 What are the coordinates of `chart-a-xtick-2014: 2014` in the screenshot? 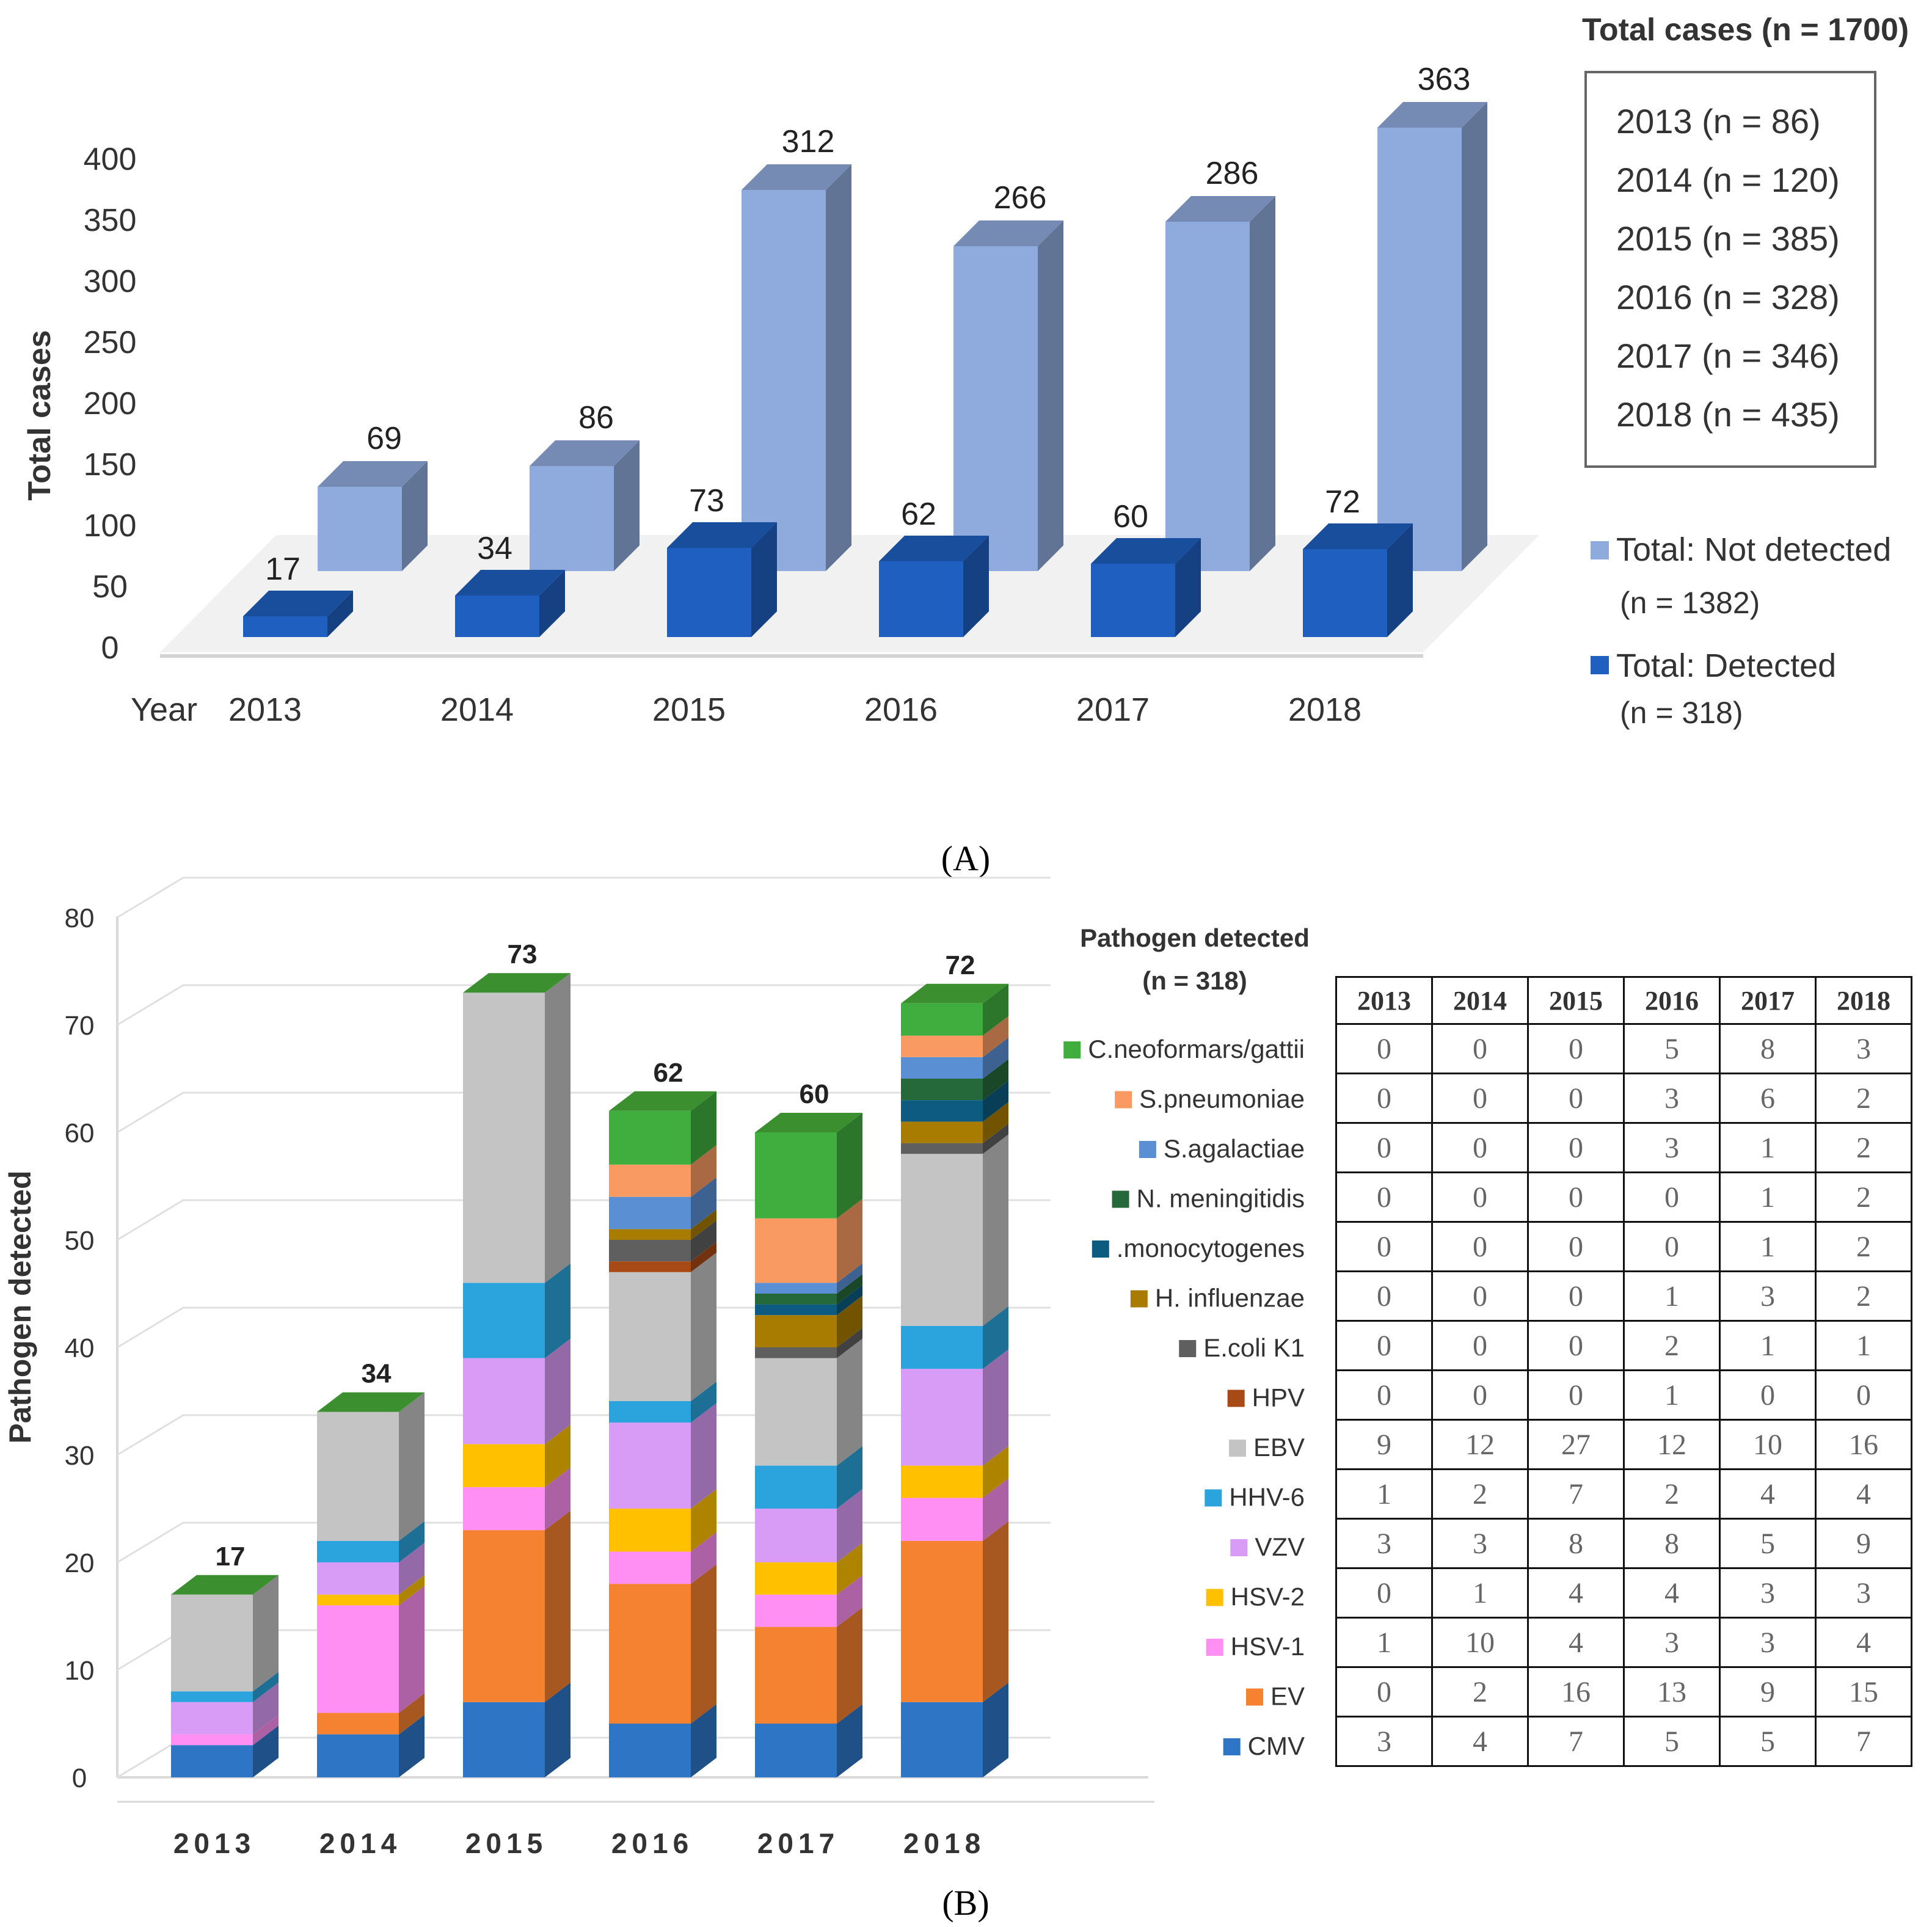 It's located at (477, 709).